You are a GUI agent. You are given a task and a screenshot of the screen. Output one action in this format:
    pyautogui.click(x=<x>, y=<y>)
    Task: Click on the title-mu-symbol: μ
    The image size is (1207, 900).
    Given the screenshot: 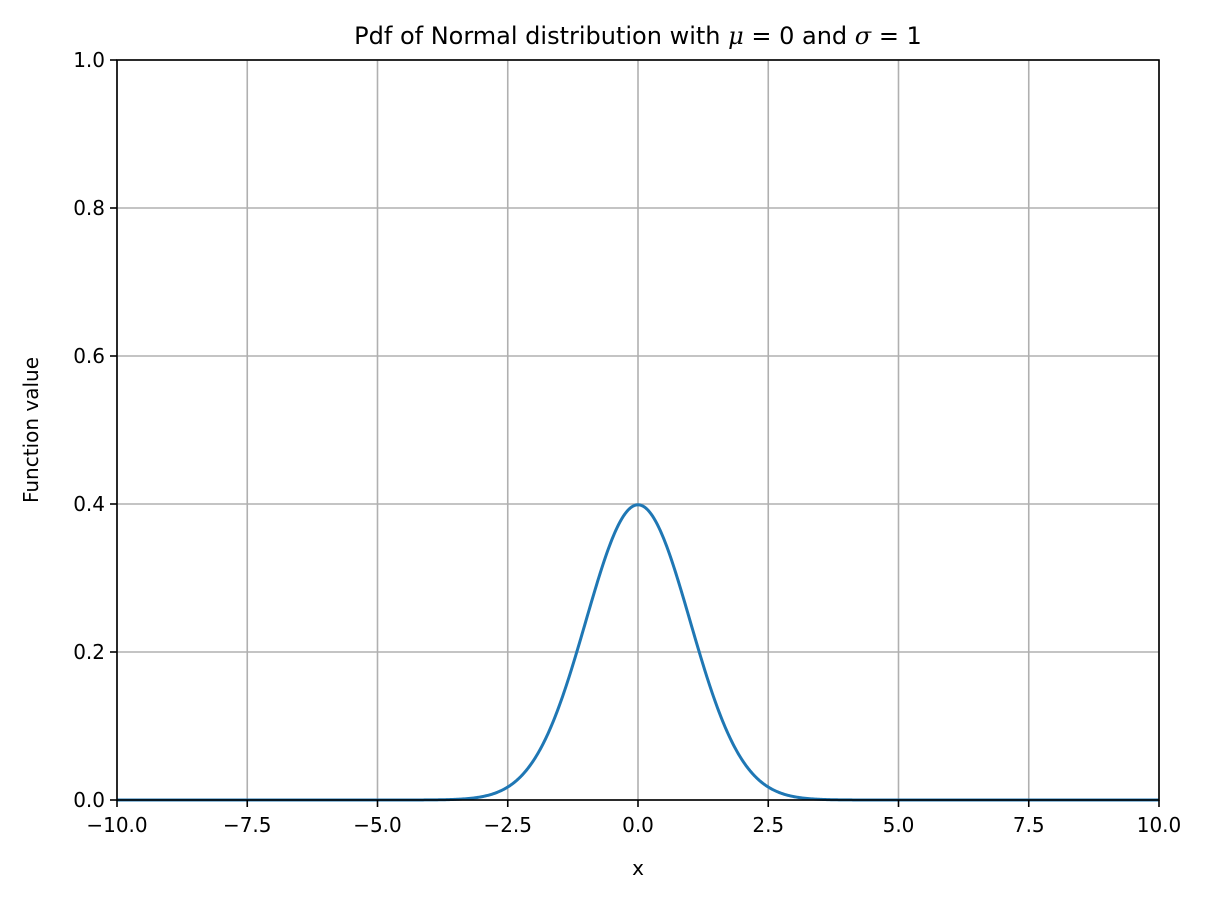 What is the action you would take?
    pyautogui.click(x=736, y=36)
    